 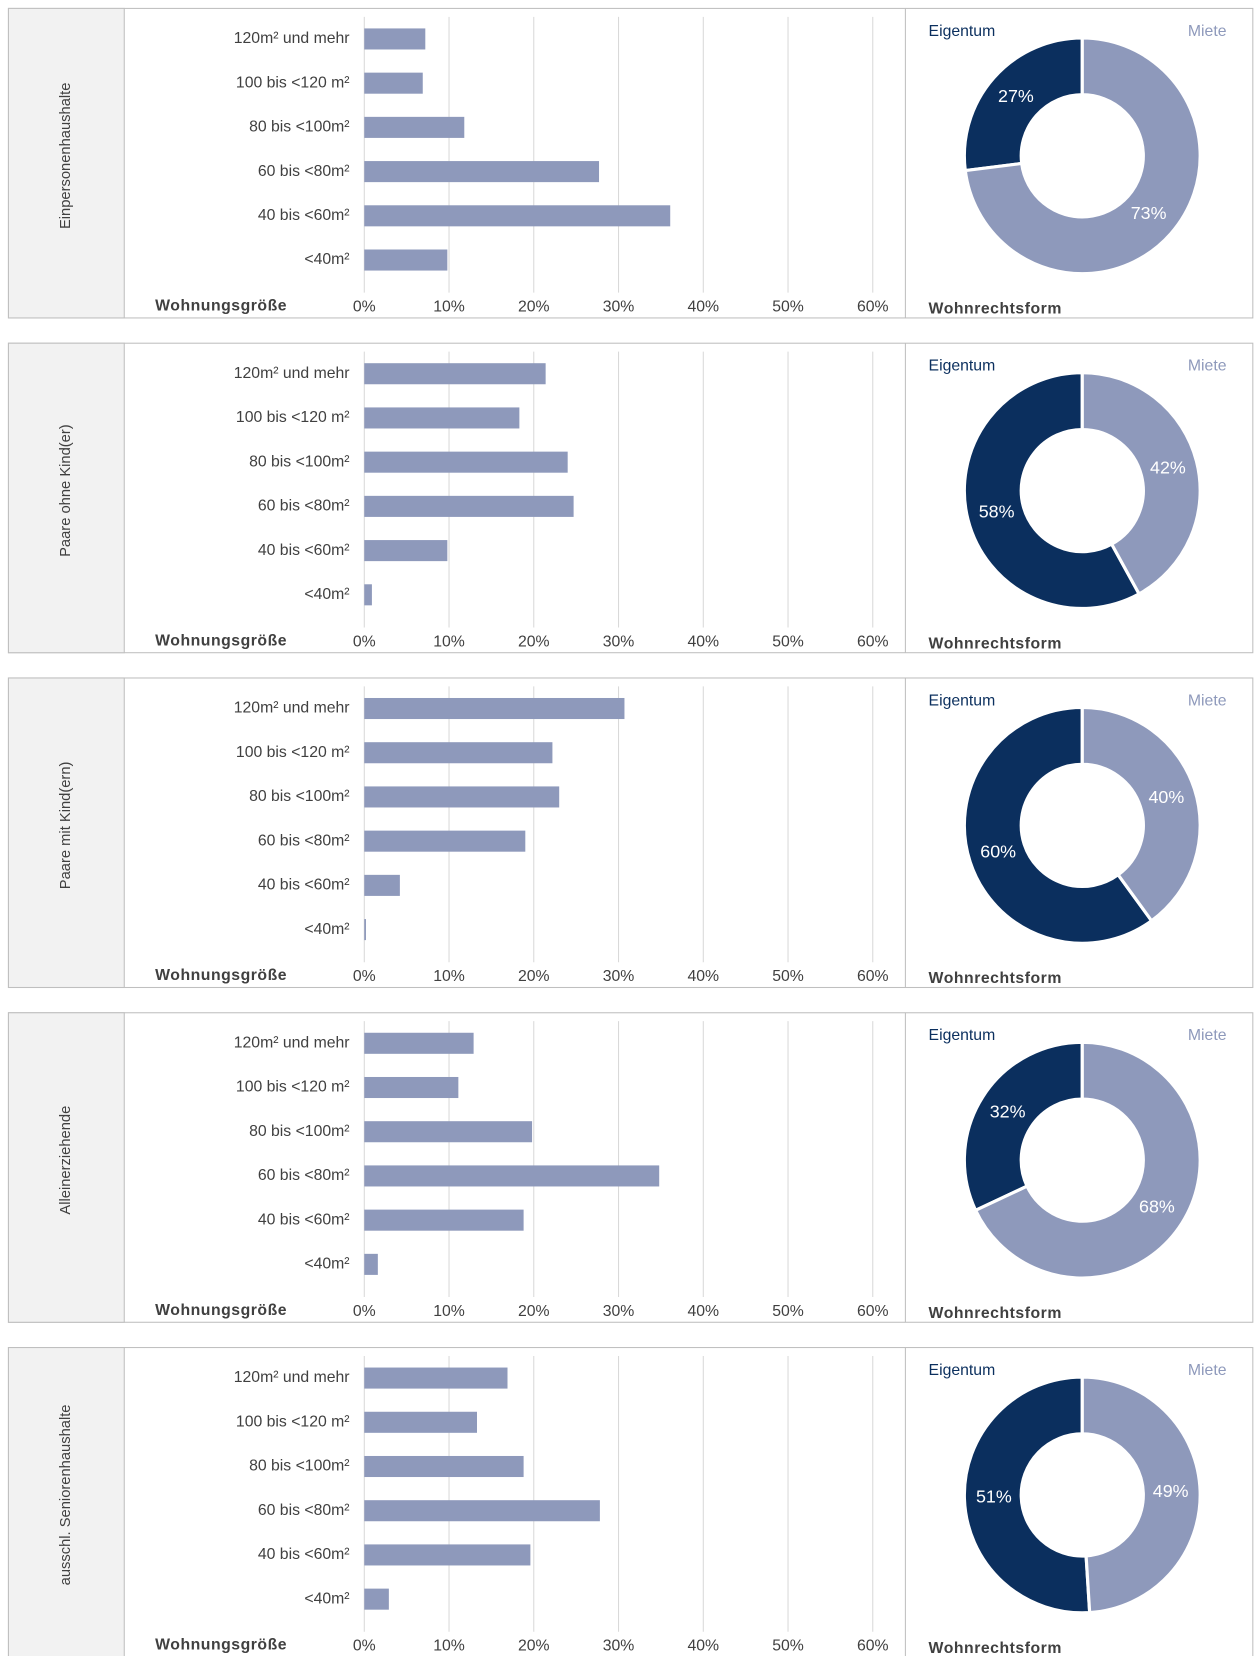 I want to click on data-label: 68%, so click(x=1157, y=1206).